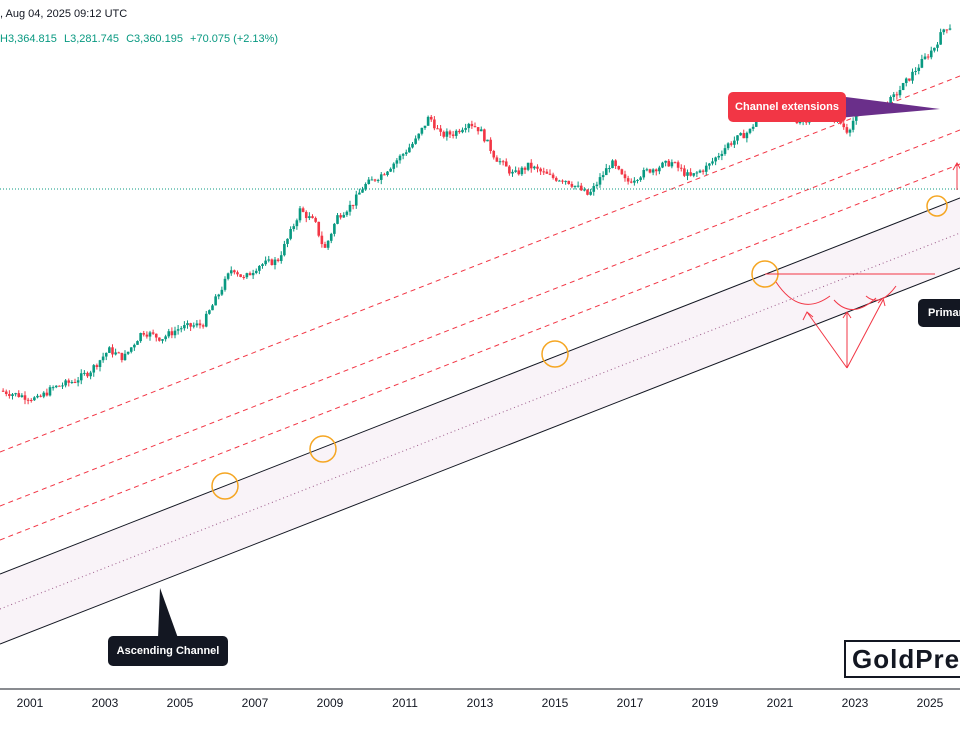  Describe the element at coordinates (225, 486) in the screenshot. I see `touch-circle-2006` at that location.